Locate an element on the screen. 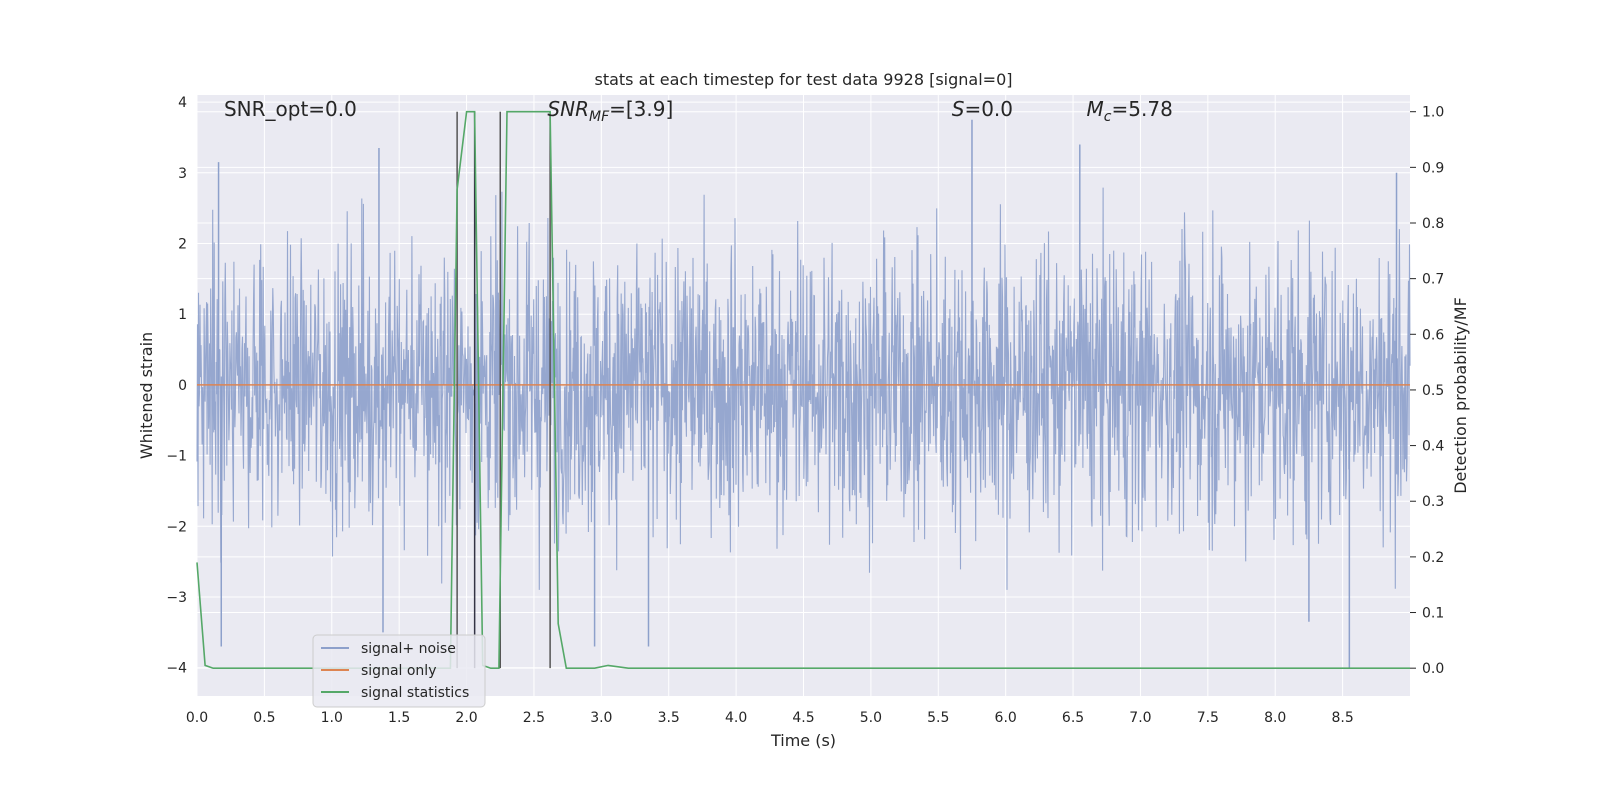 The width and height of the screenshot is (1600, 800). annotation: S=0.0 is located at coordinates (982, 109).